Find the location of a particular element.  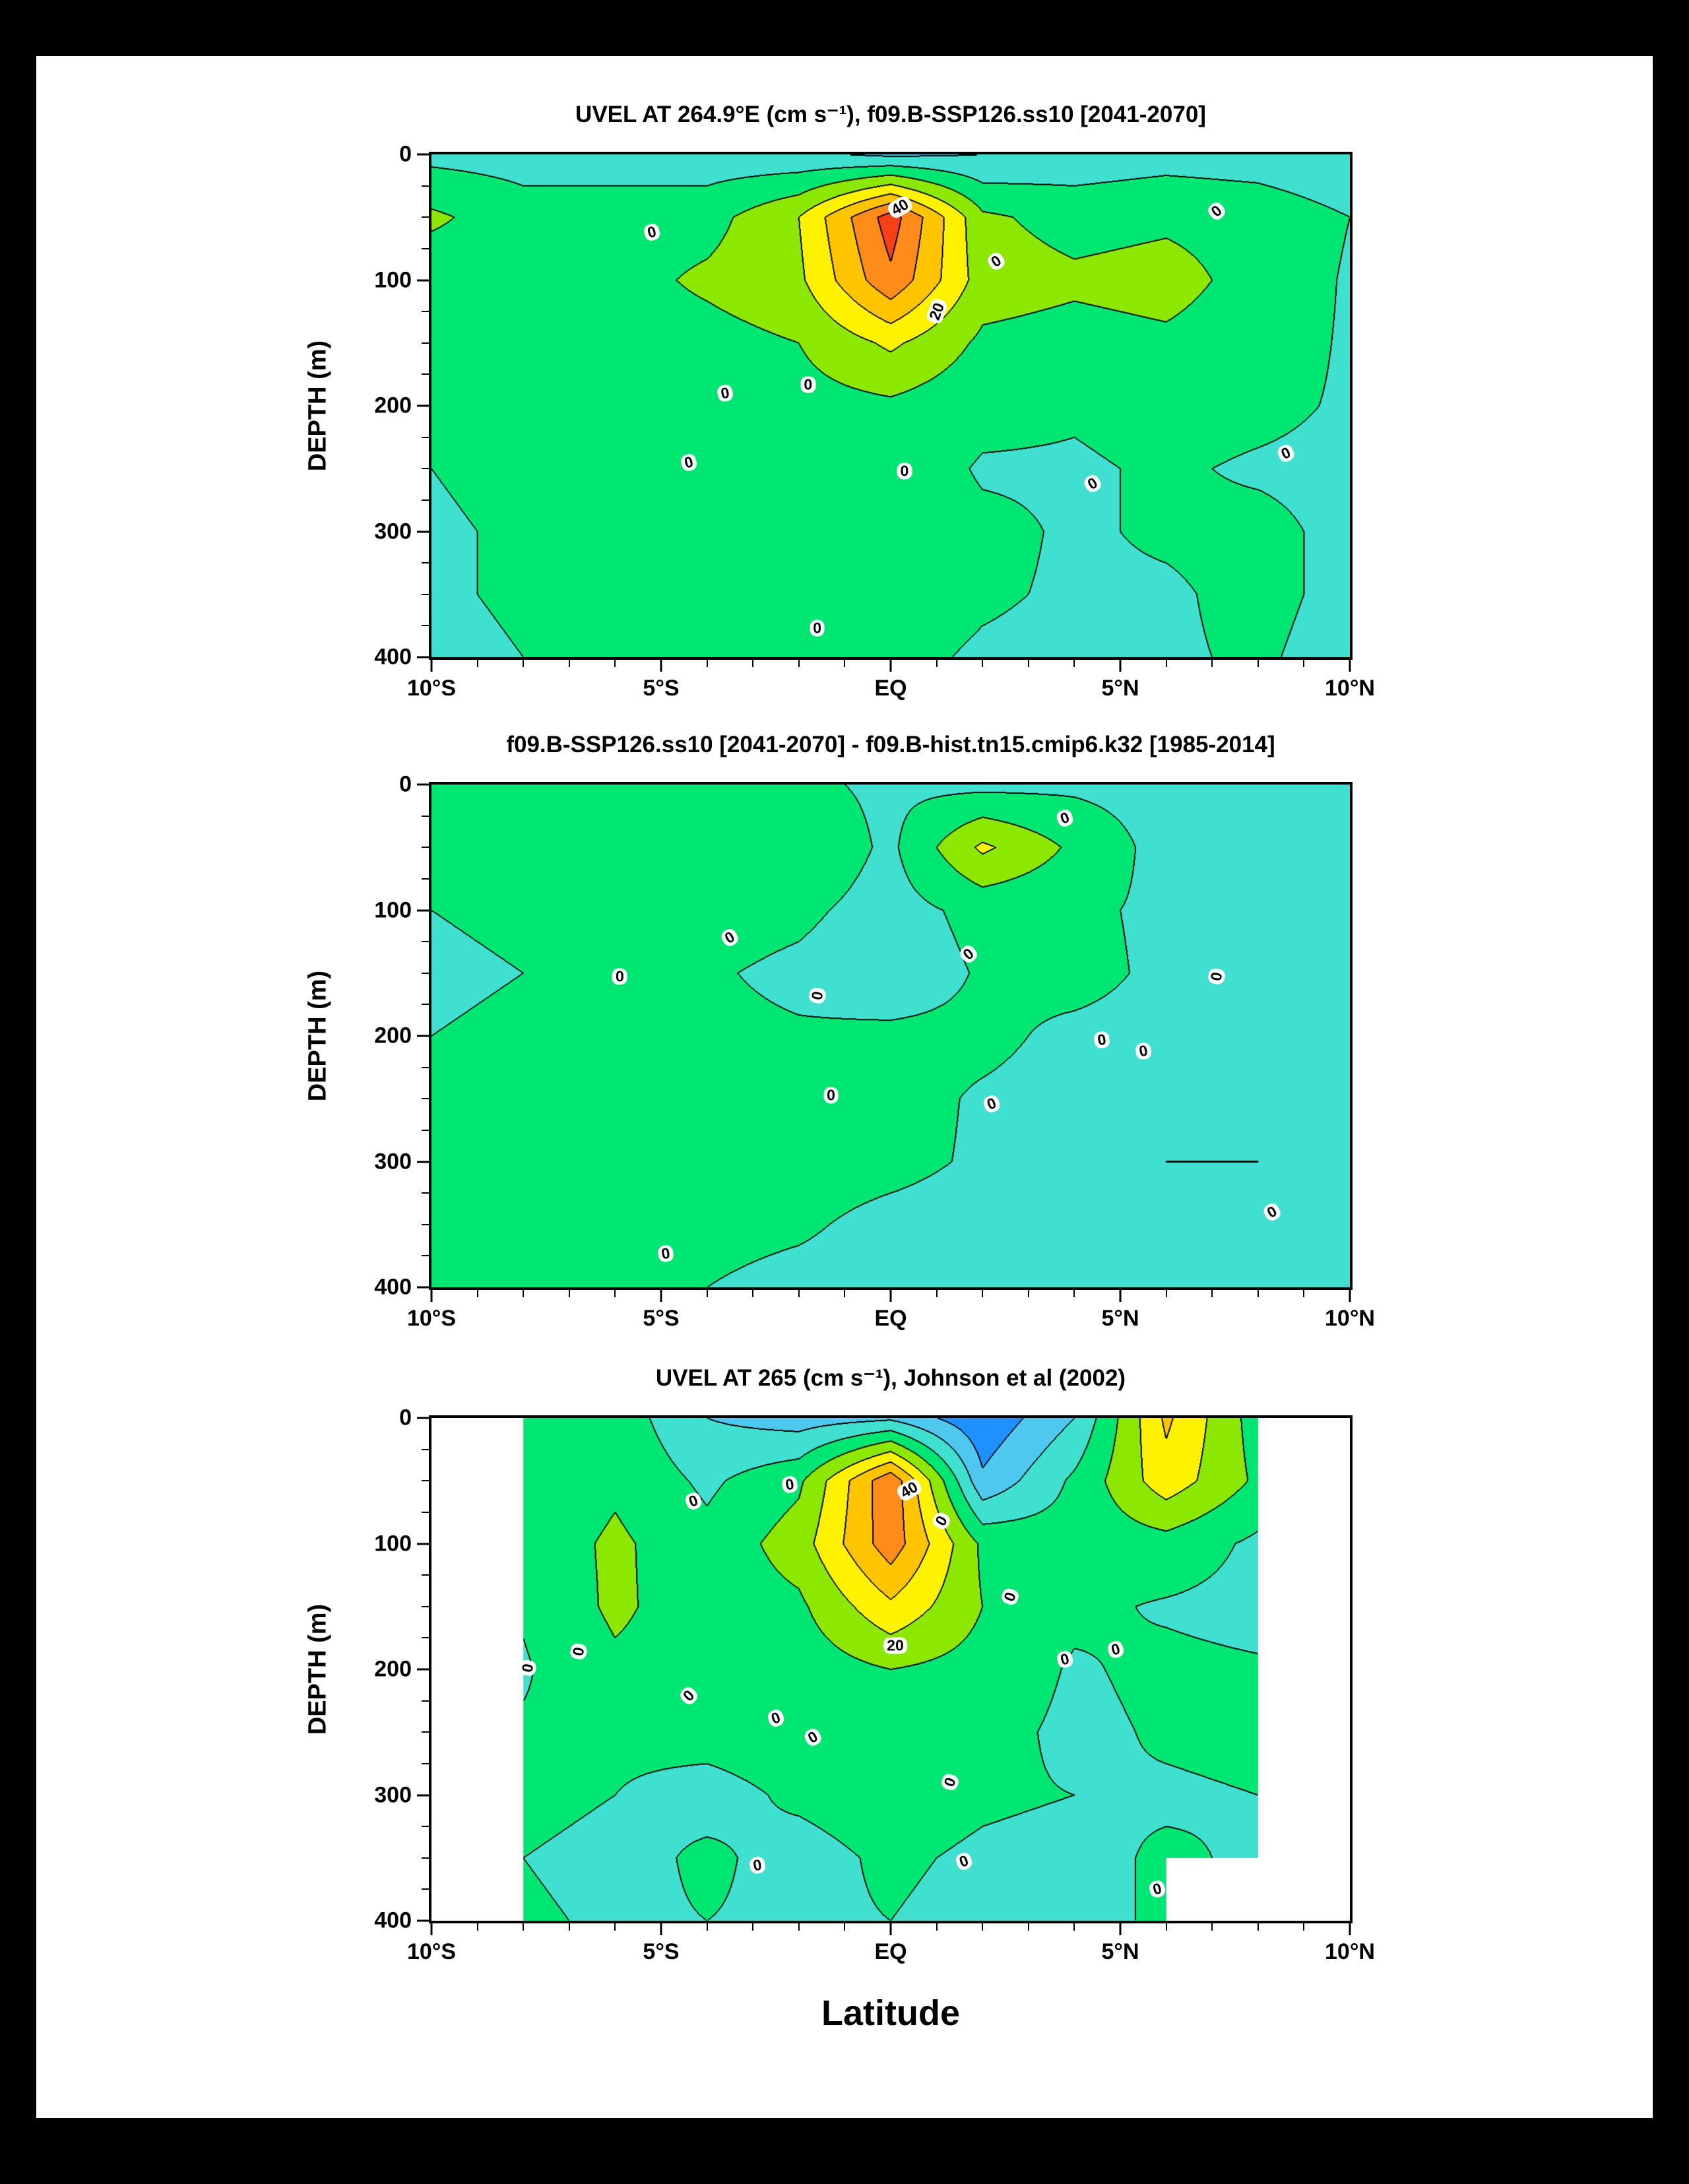

x-tick-label: 10°S is located at coordinates (431, 1318).